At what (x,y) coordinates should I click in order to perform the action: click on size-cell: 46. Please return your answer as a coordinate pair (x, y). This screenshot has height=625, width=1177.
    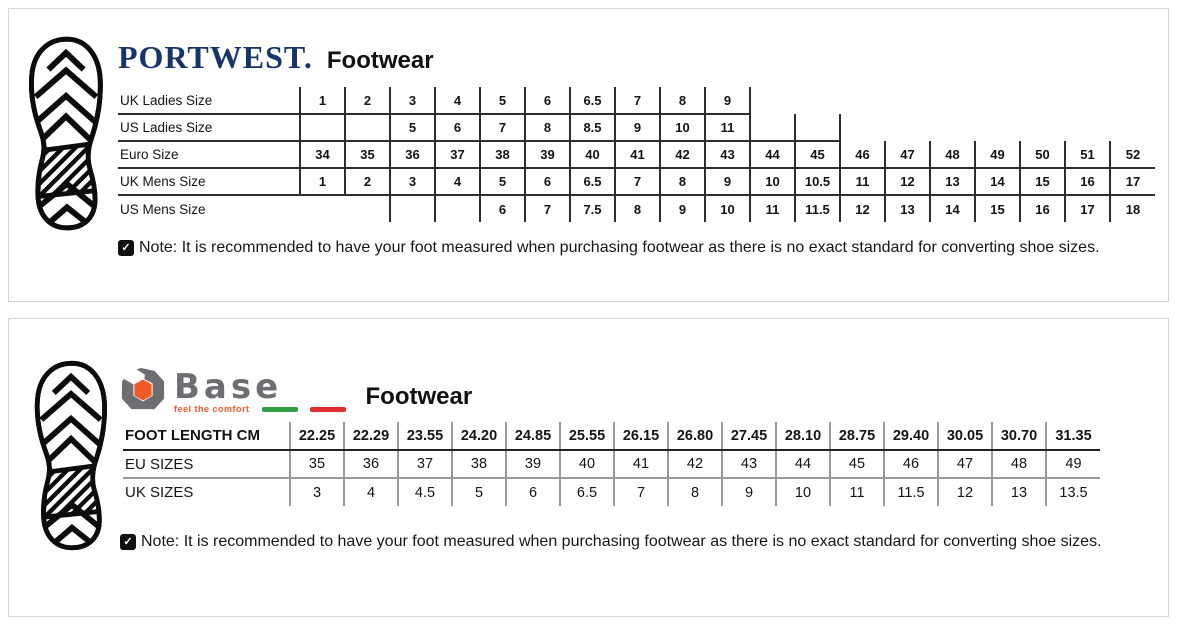
    Looking at the image, I should click on (910, 464).